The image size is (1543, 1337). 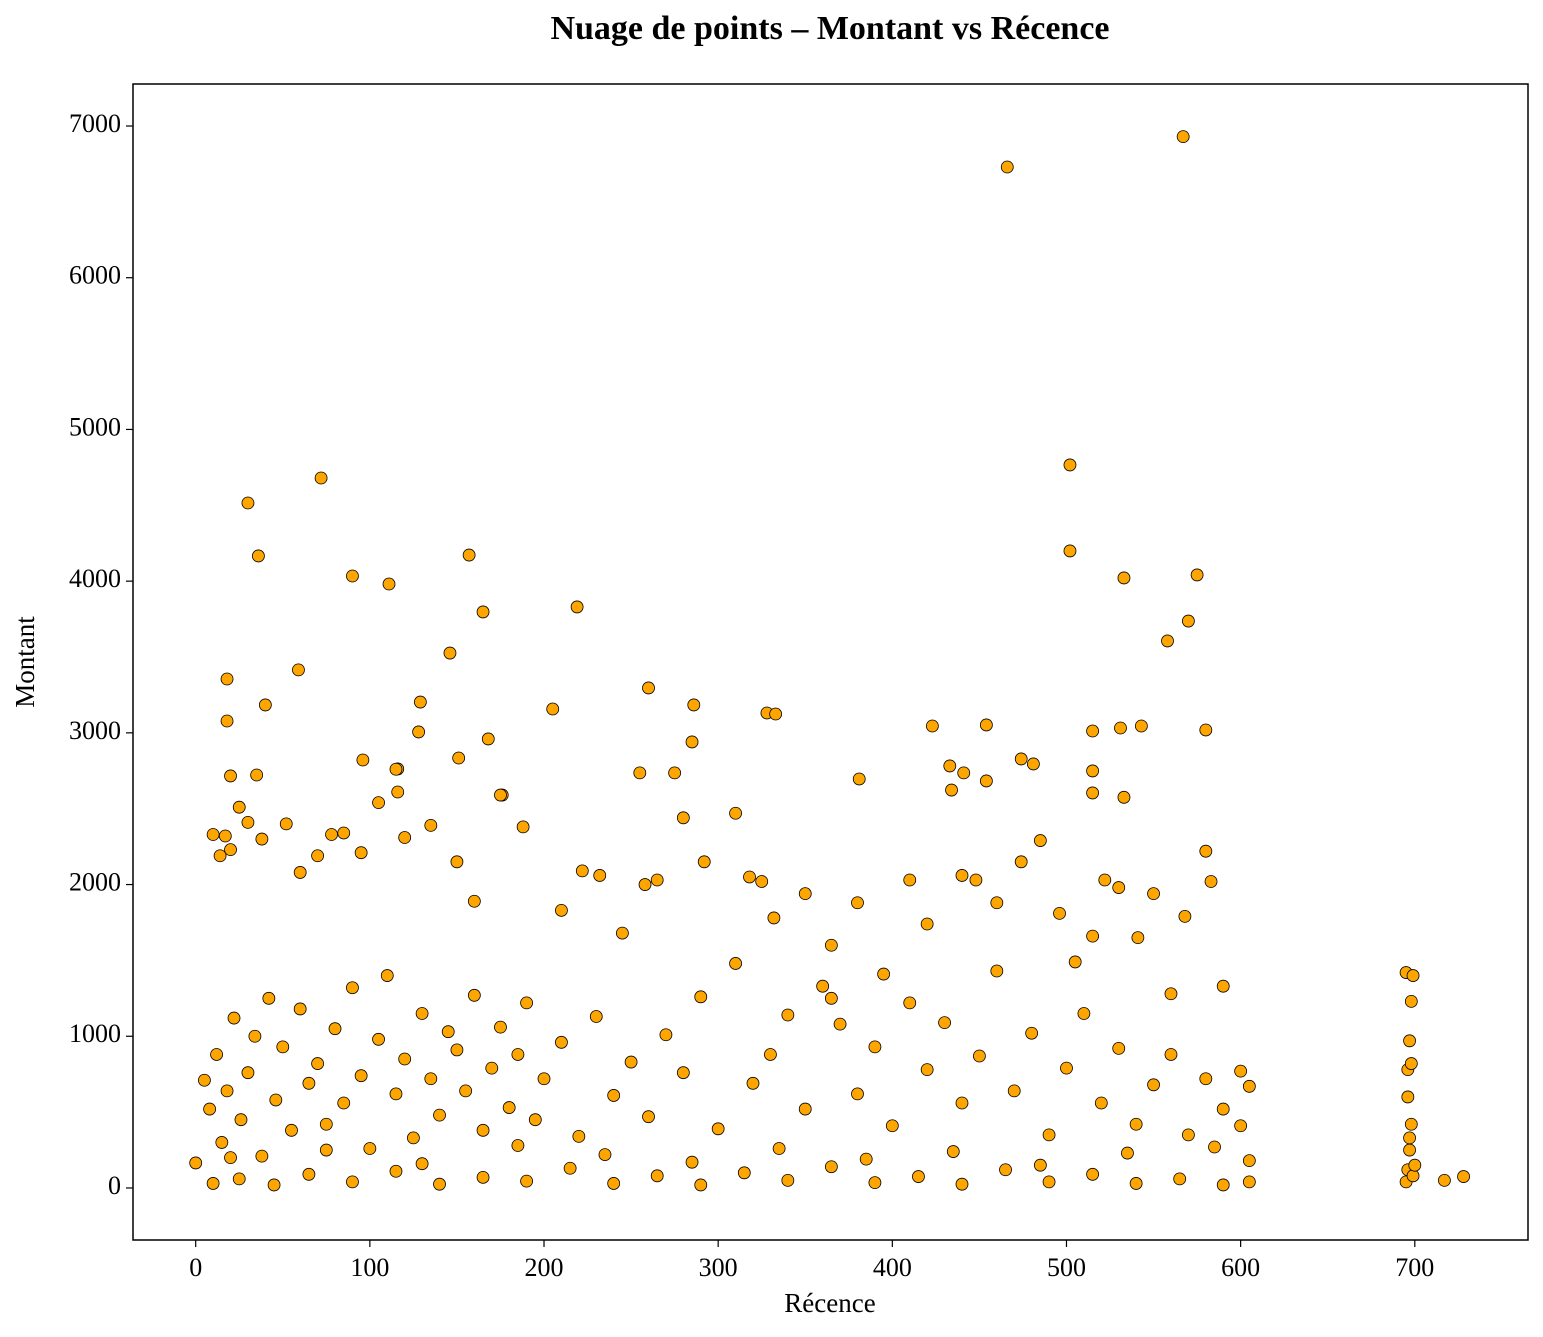 What do you see at coordinates (1240, 1267) in the screenshot?
I see `x-tick-label: 600` at bounding box center [1240, 1267].